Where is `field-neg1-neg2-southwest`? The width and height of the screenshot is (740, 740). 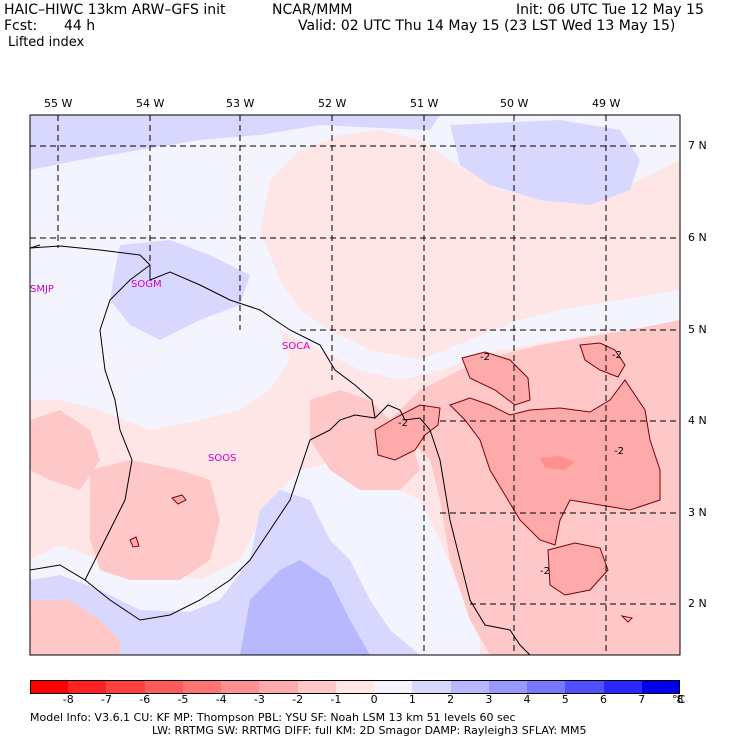
field-neg1-neg2-southwest is located at coordinates (155, 520).